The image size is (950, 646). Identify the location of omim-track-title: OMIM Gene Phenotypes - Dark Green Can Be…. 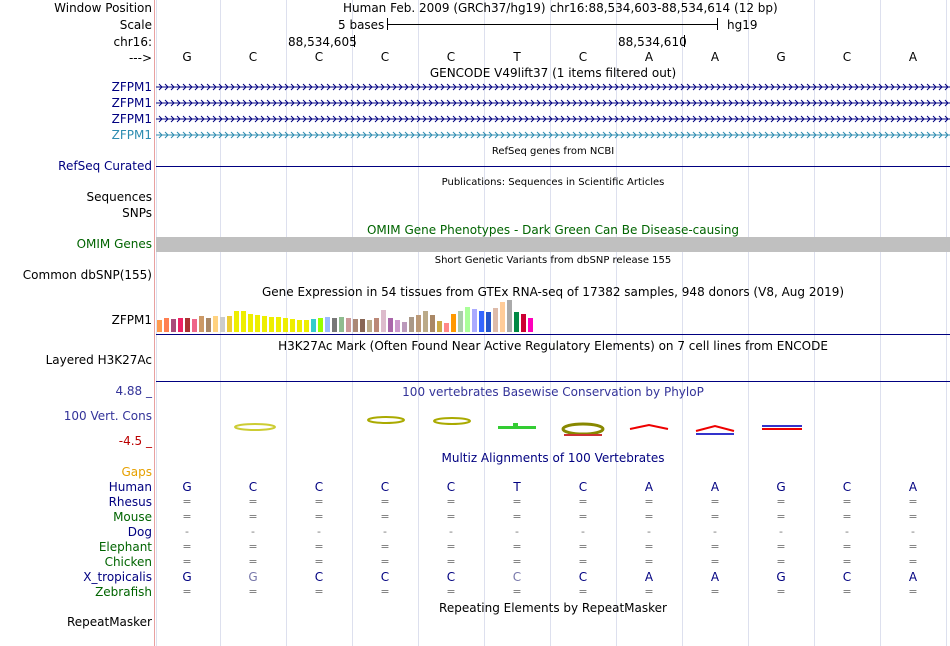
(553, 230).